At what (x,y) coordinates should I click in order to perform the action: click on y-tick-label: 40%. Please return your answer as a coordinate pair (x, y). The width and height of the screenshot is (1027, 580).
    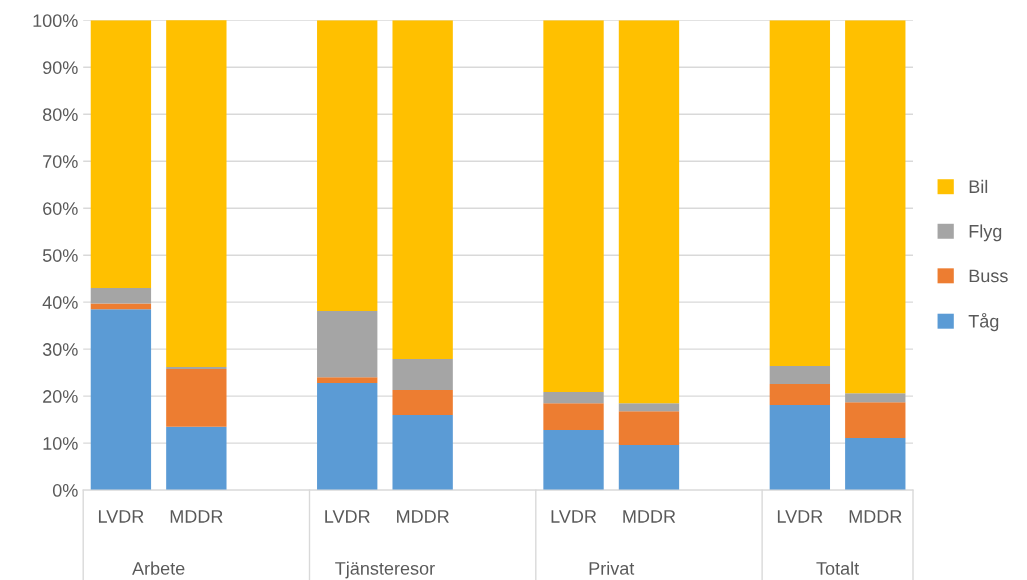
    Looking at the image, I should click on (60, 302).